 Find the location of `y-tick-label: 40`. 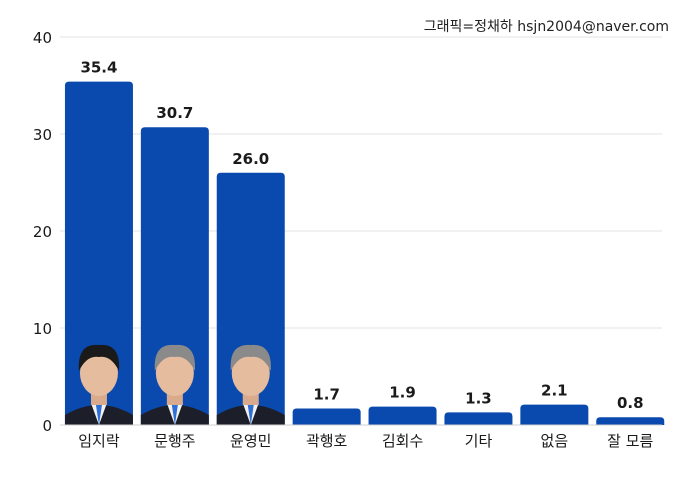

y-tick-label: 40 is located at coordinates (42, 38).